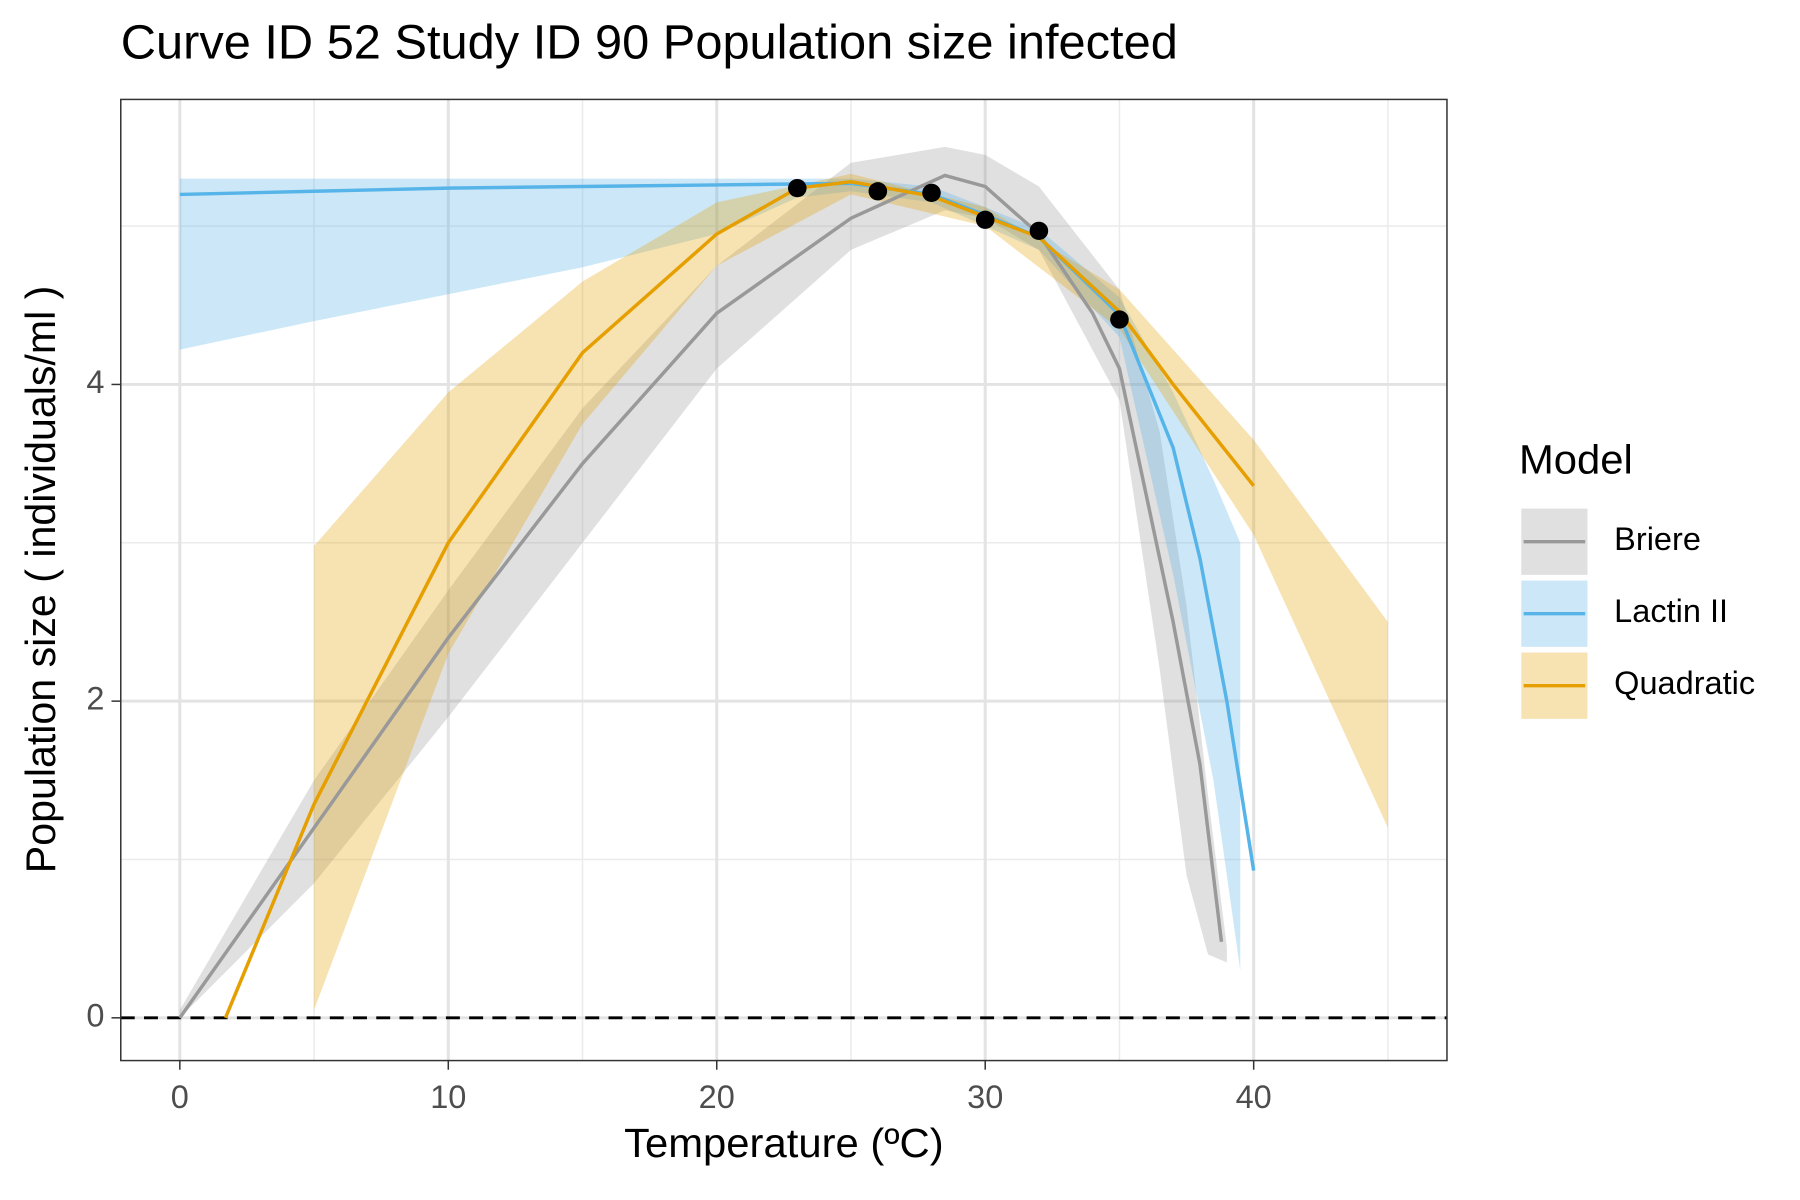 The image size is (1800, 1200). Describe the element at coordinates (40, 580) in the screenshot. I see `y-axis-label: Population size ( individuals/ml )` at that location.